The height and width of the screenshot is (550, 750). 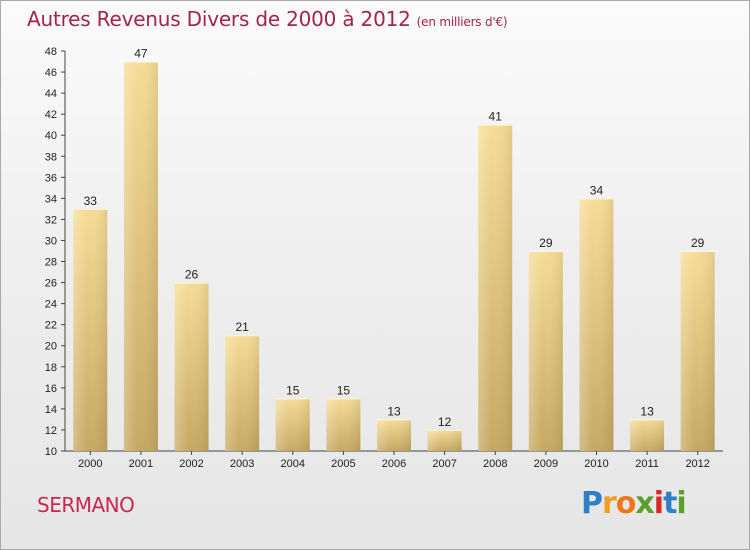 What do you see at coordinates (51, 410) in the screenshot?
I see `y-tick-label: 14` at bounding box center [51, 410].